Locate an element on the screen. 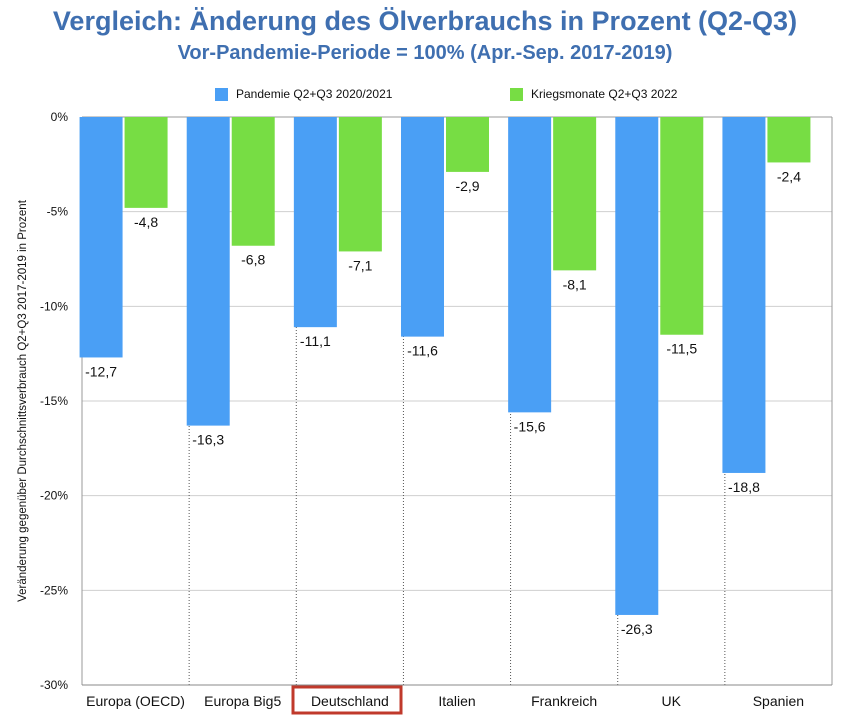 The width and height of the screenshot is (850, 720). y-tick-label: -30% is located at coordinates (54, 685).